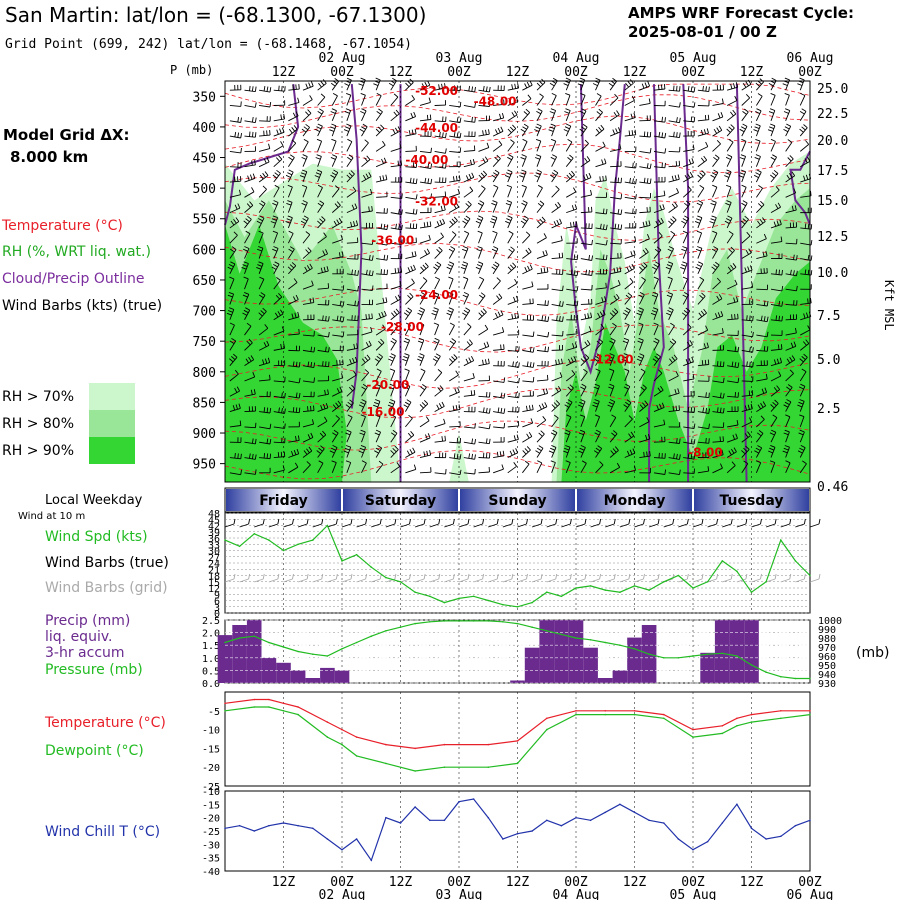 Image resolution: width=900 pixels, height=904 pixels. Describe the element at coordinates (576, 894) in the screenshot. I see `bottom-date-label: 04 Aug` at that location.